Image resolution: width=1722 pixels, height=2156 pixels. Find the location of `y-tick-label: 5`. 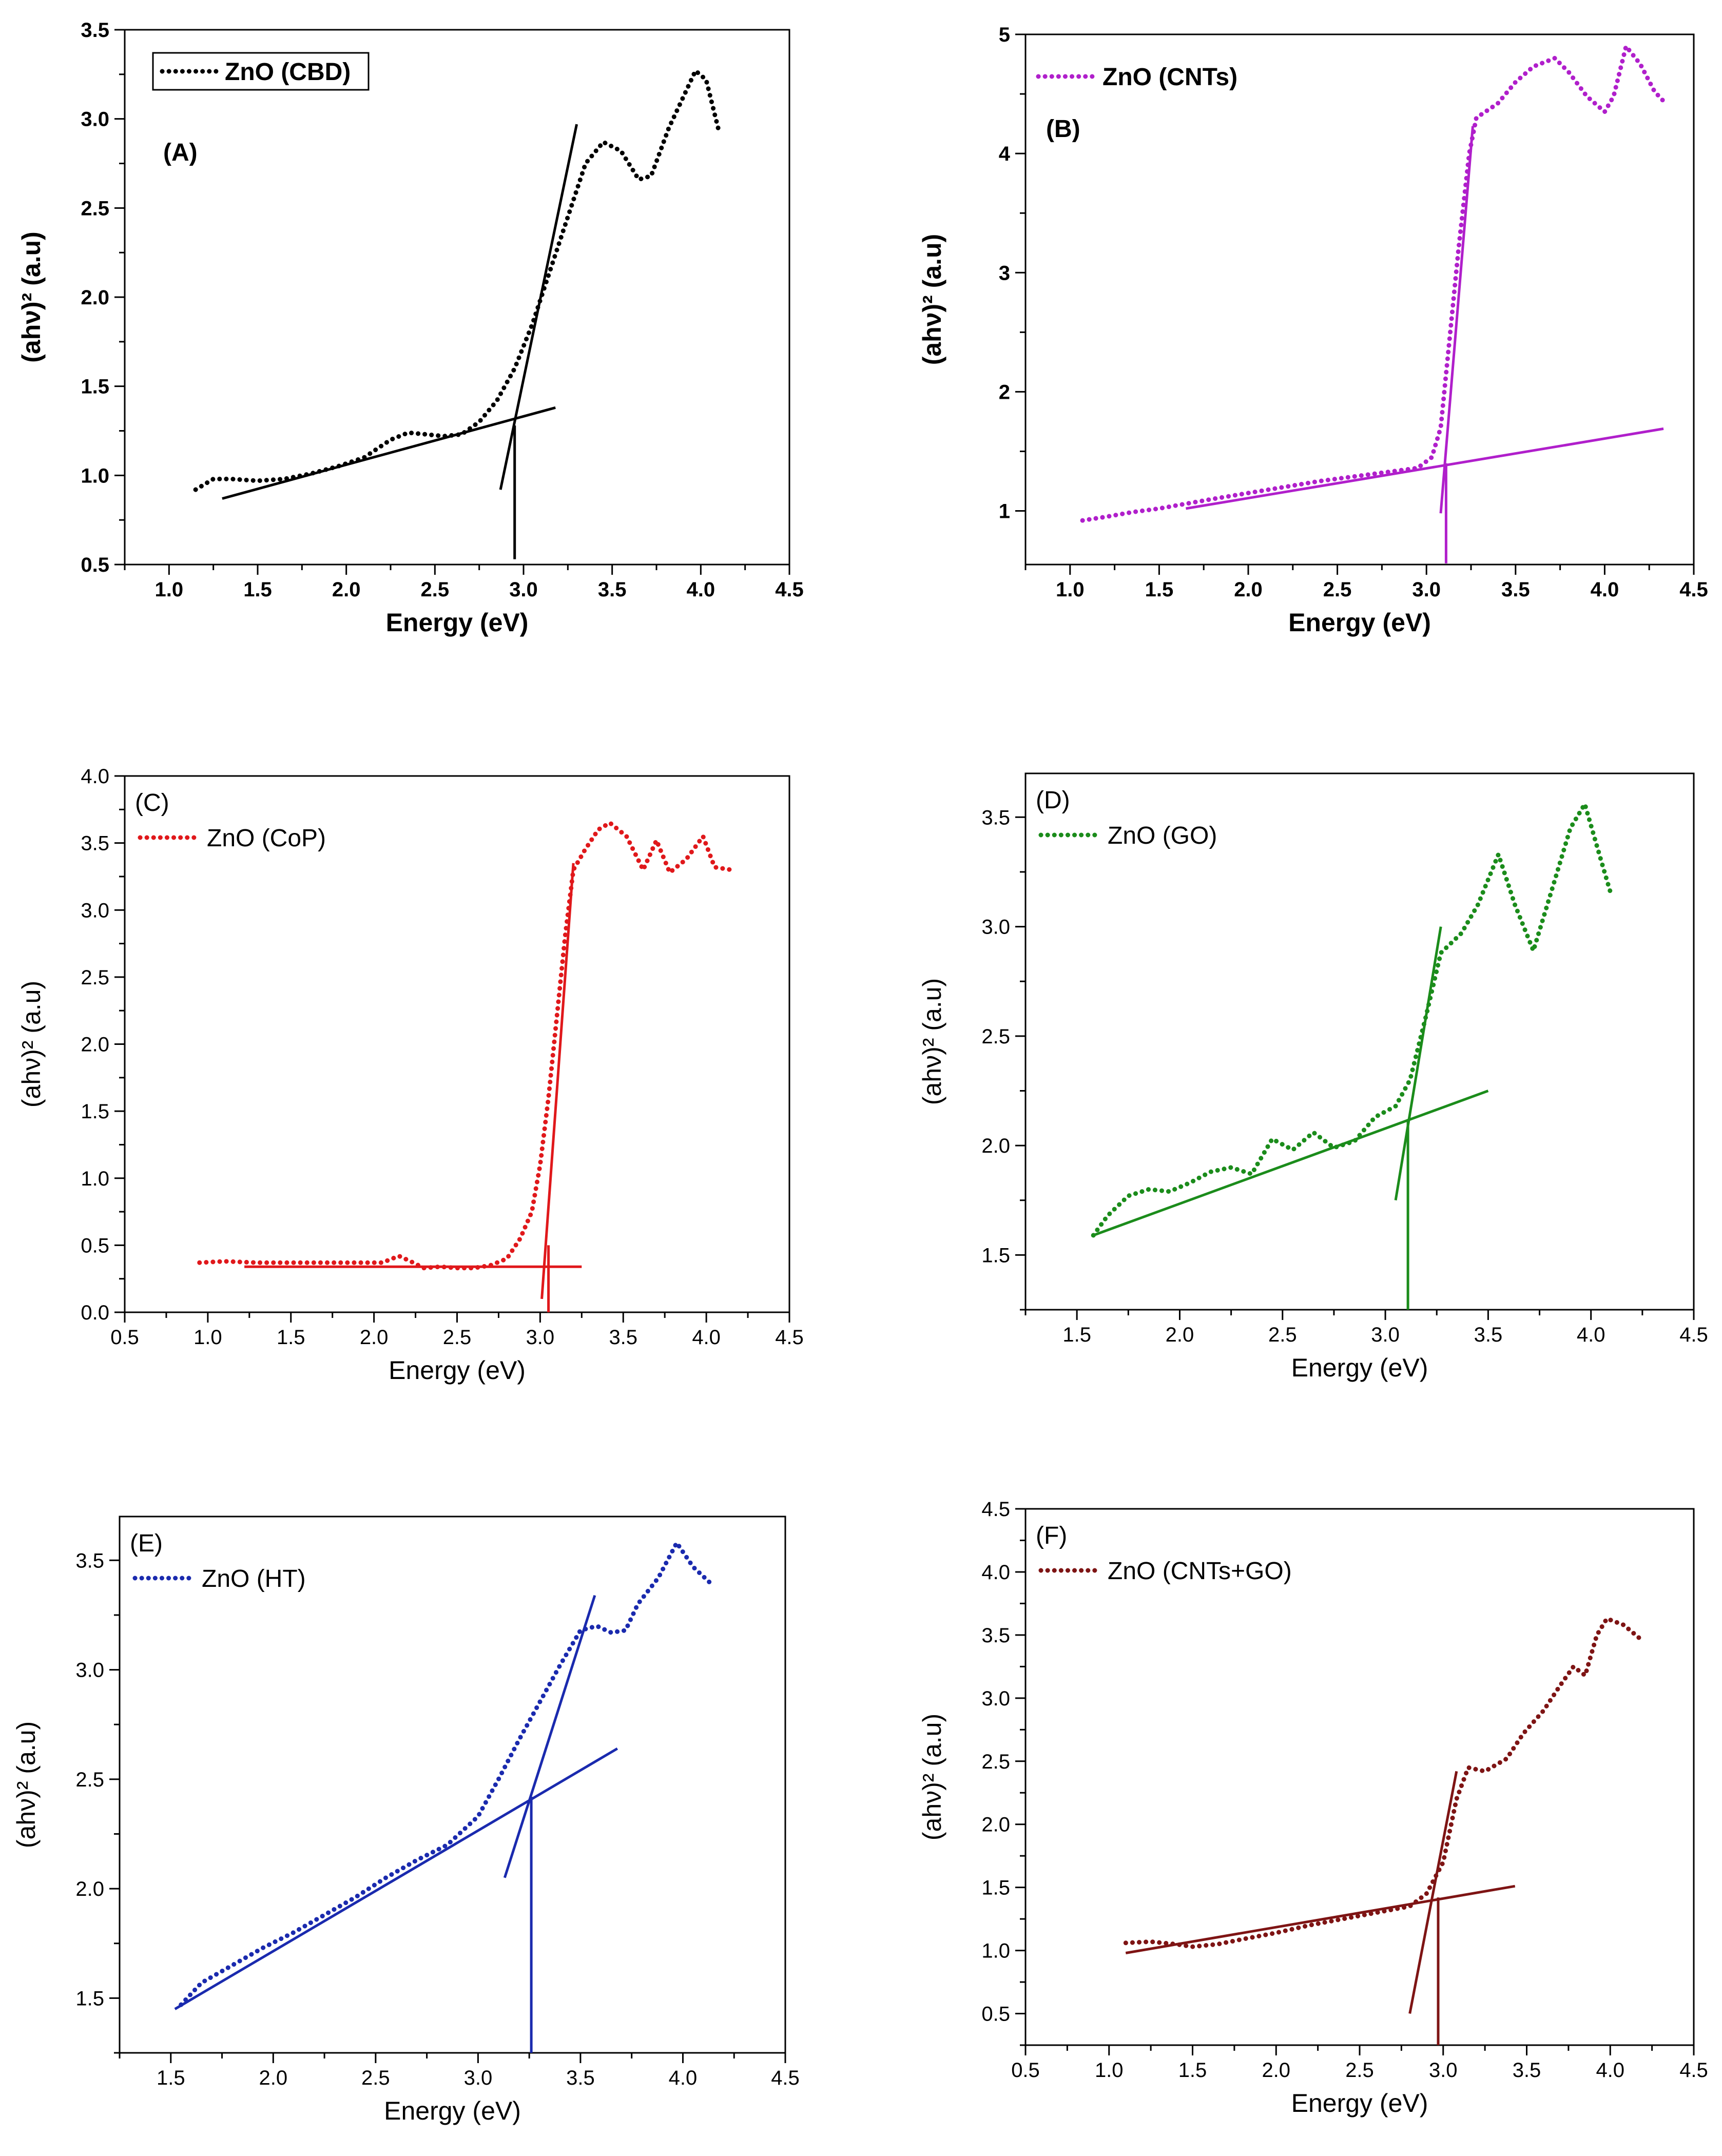

y-tick-label: 5 is located at coordinates (1004, 35).